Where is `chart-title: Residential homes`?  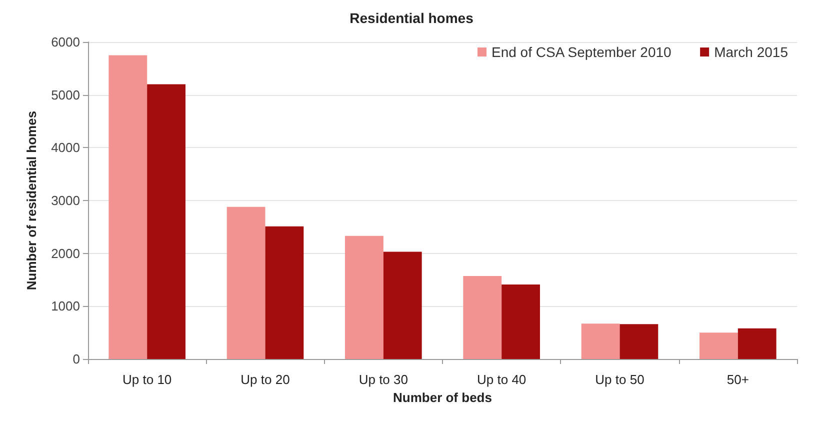 chart-title: Residential homes is located at coordinates (412, 18).